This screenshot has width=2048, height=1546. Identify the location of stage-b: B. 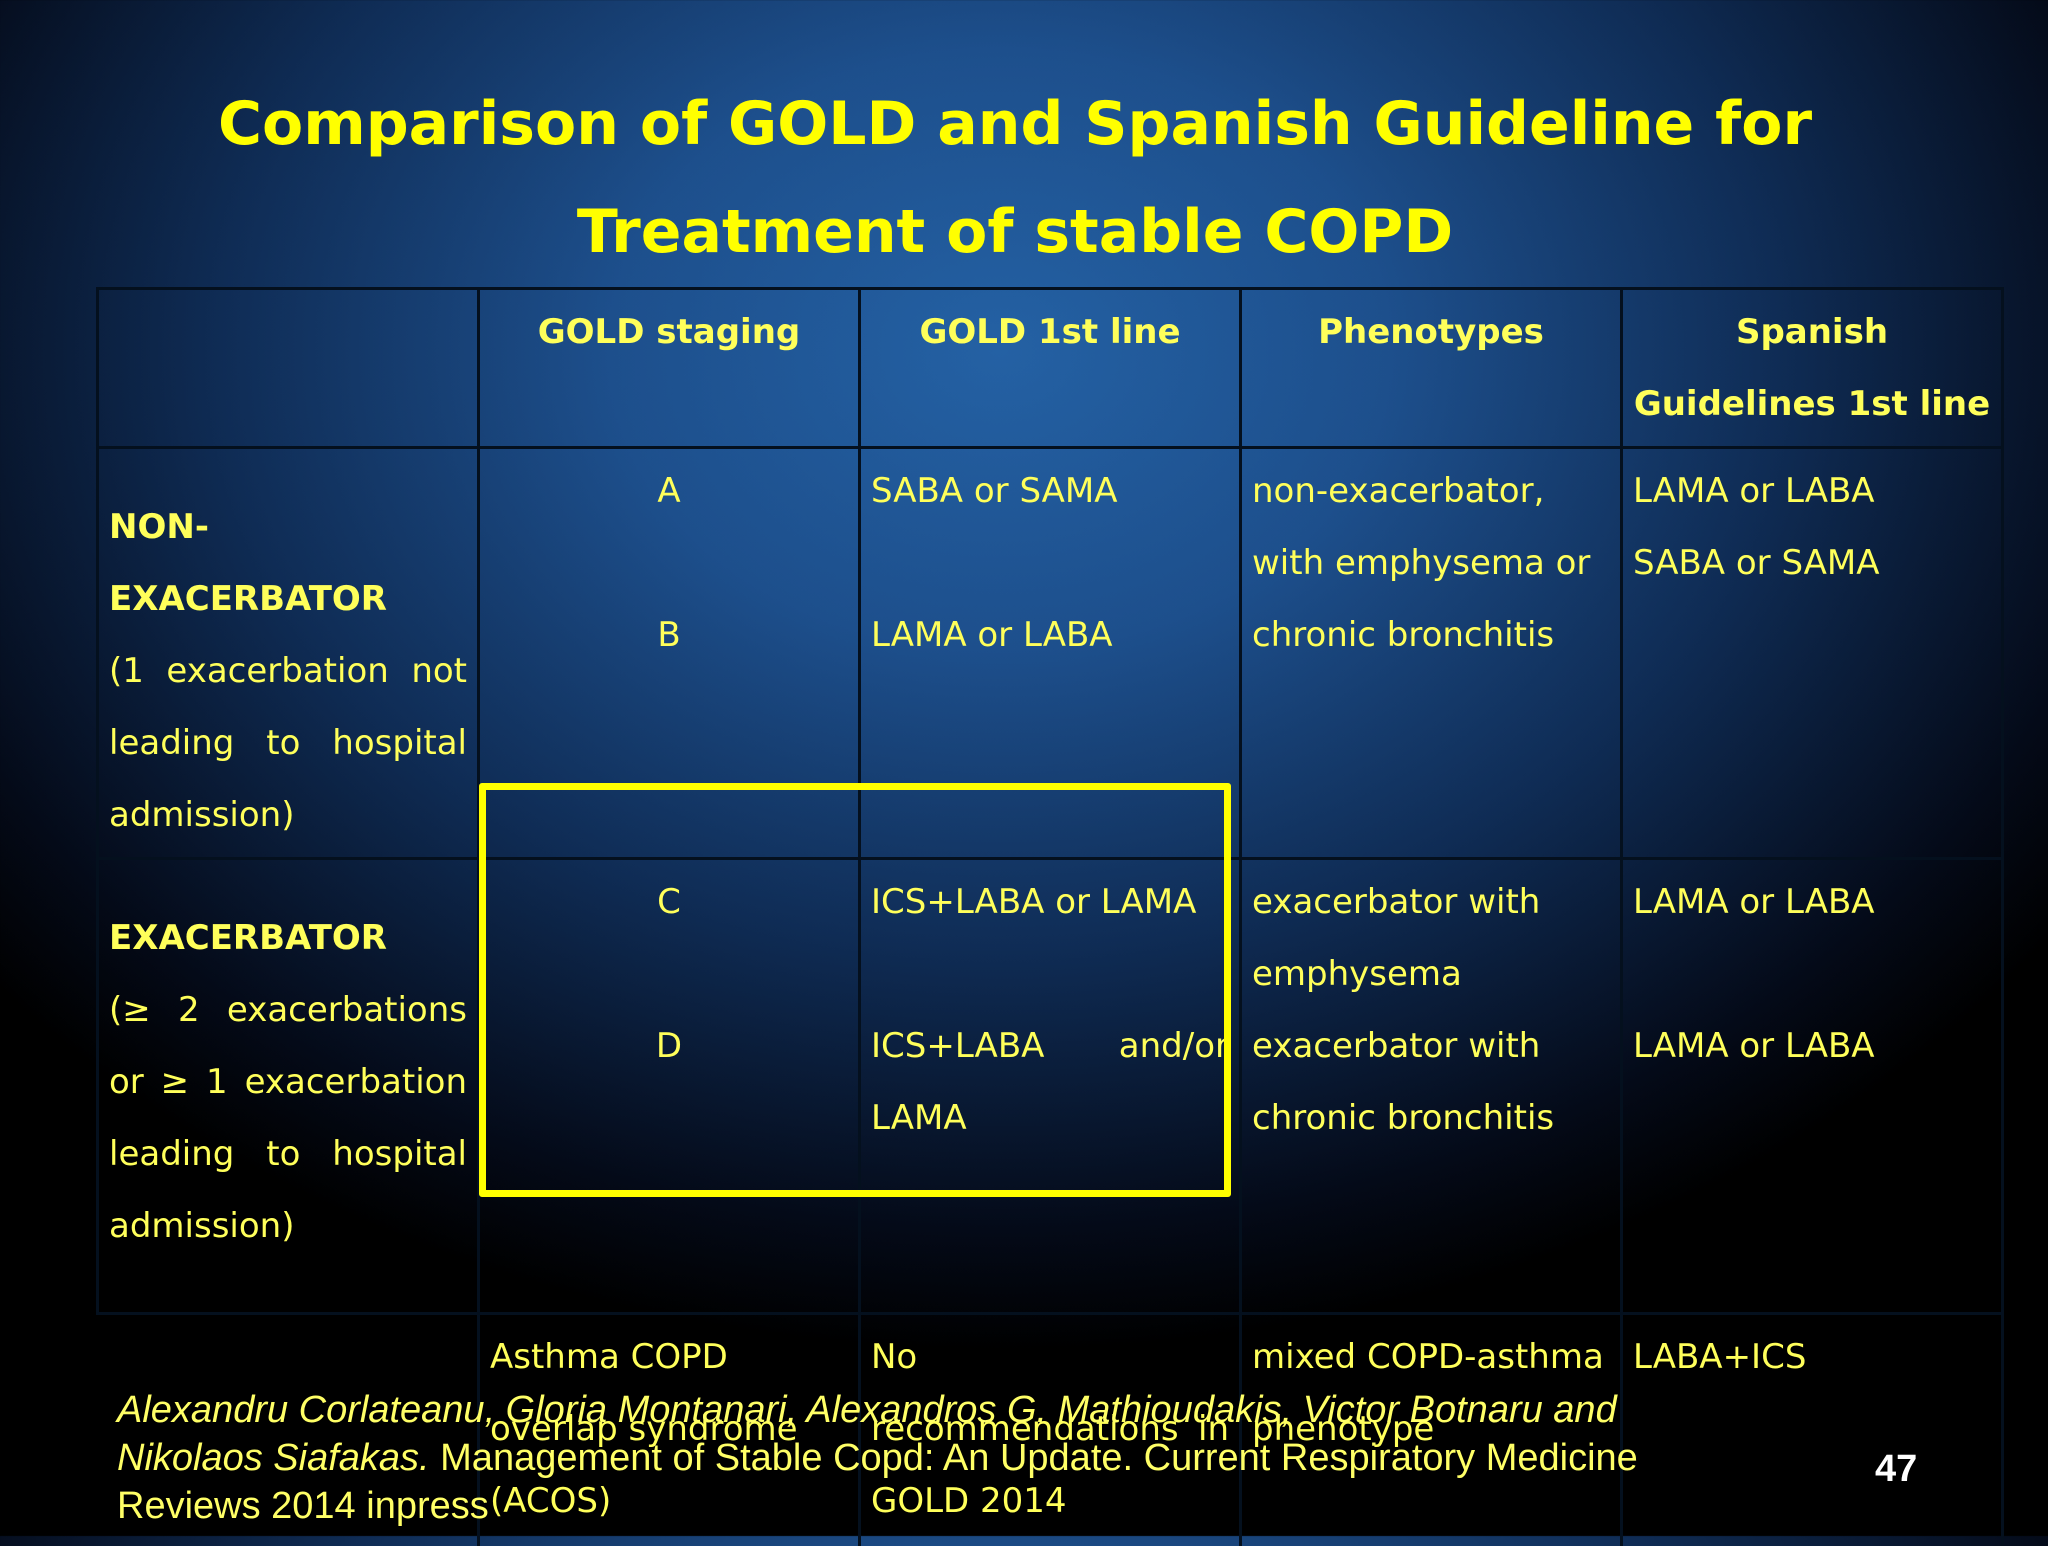
(669, 635).